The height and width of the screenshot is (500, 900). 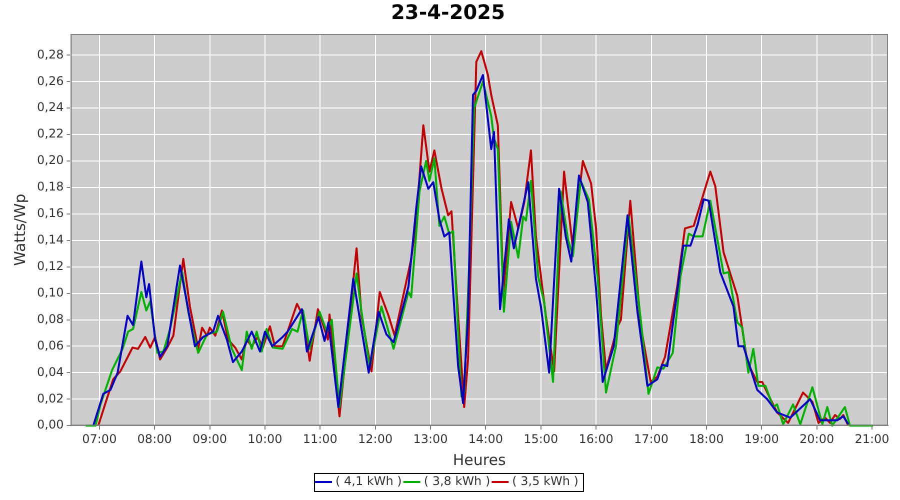 What do you see at coordinates (596, 439) in the screenshot?
I see `x-tick-label: 16:00` at bounding box center [596, 439].